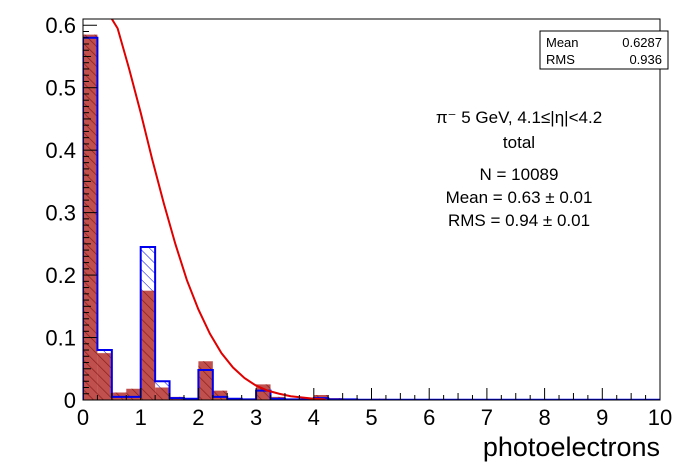  What do you see at coordinates (60, 150) in the screenshot?
I see `y-tick-label: 0.4` at bounding box center [60, 150].